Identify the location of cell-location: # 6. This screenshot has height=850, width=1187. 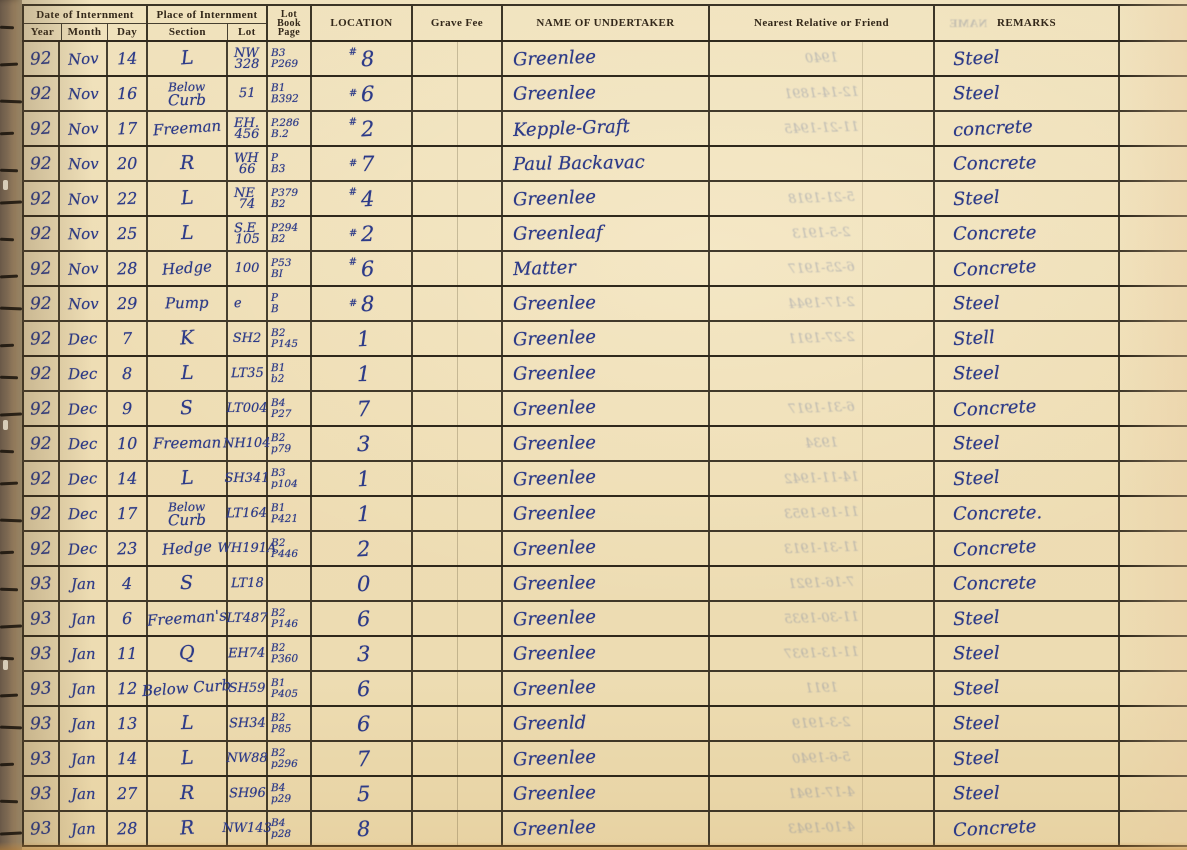
(362, 93).